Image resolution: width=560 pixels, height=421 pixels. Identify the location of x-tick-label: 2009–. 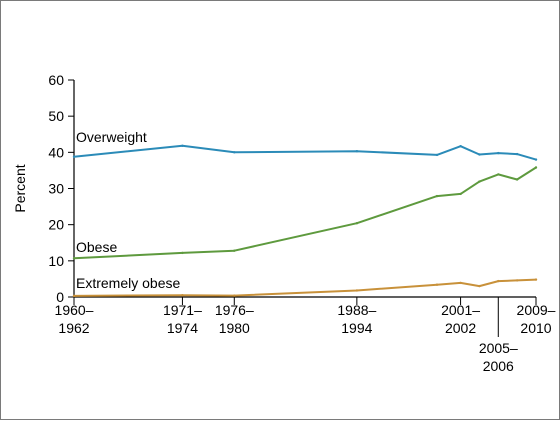
(536, 310).